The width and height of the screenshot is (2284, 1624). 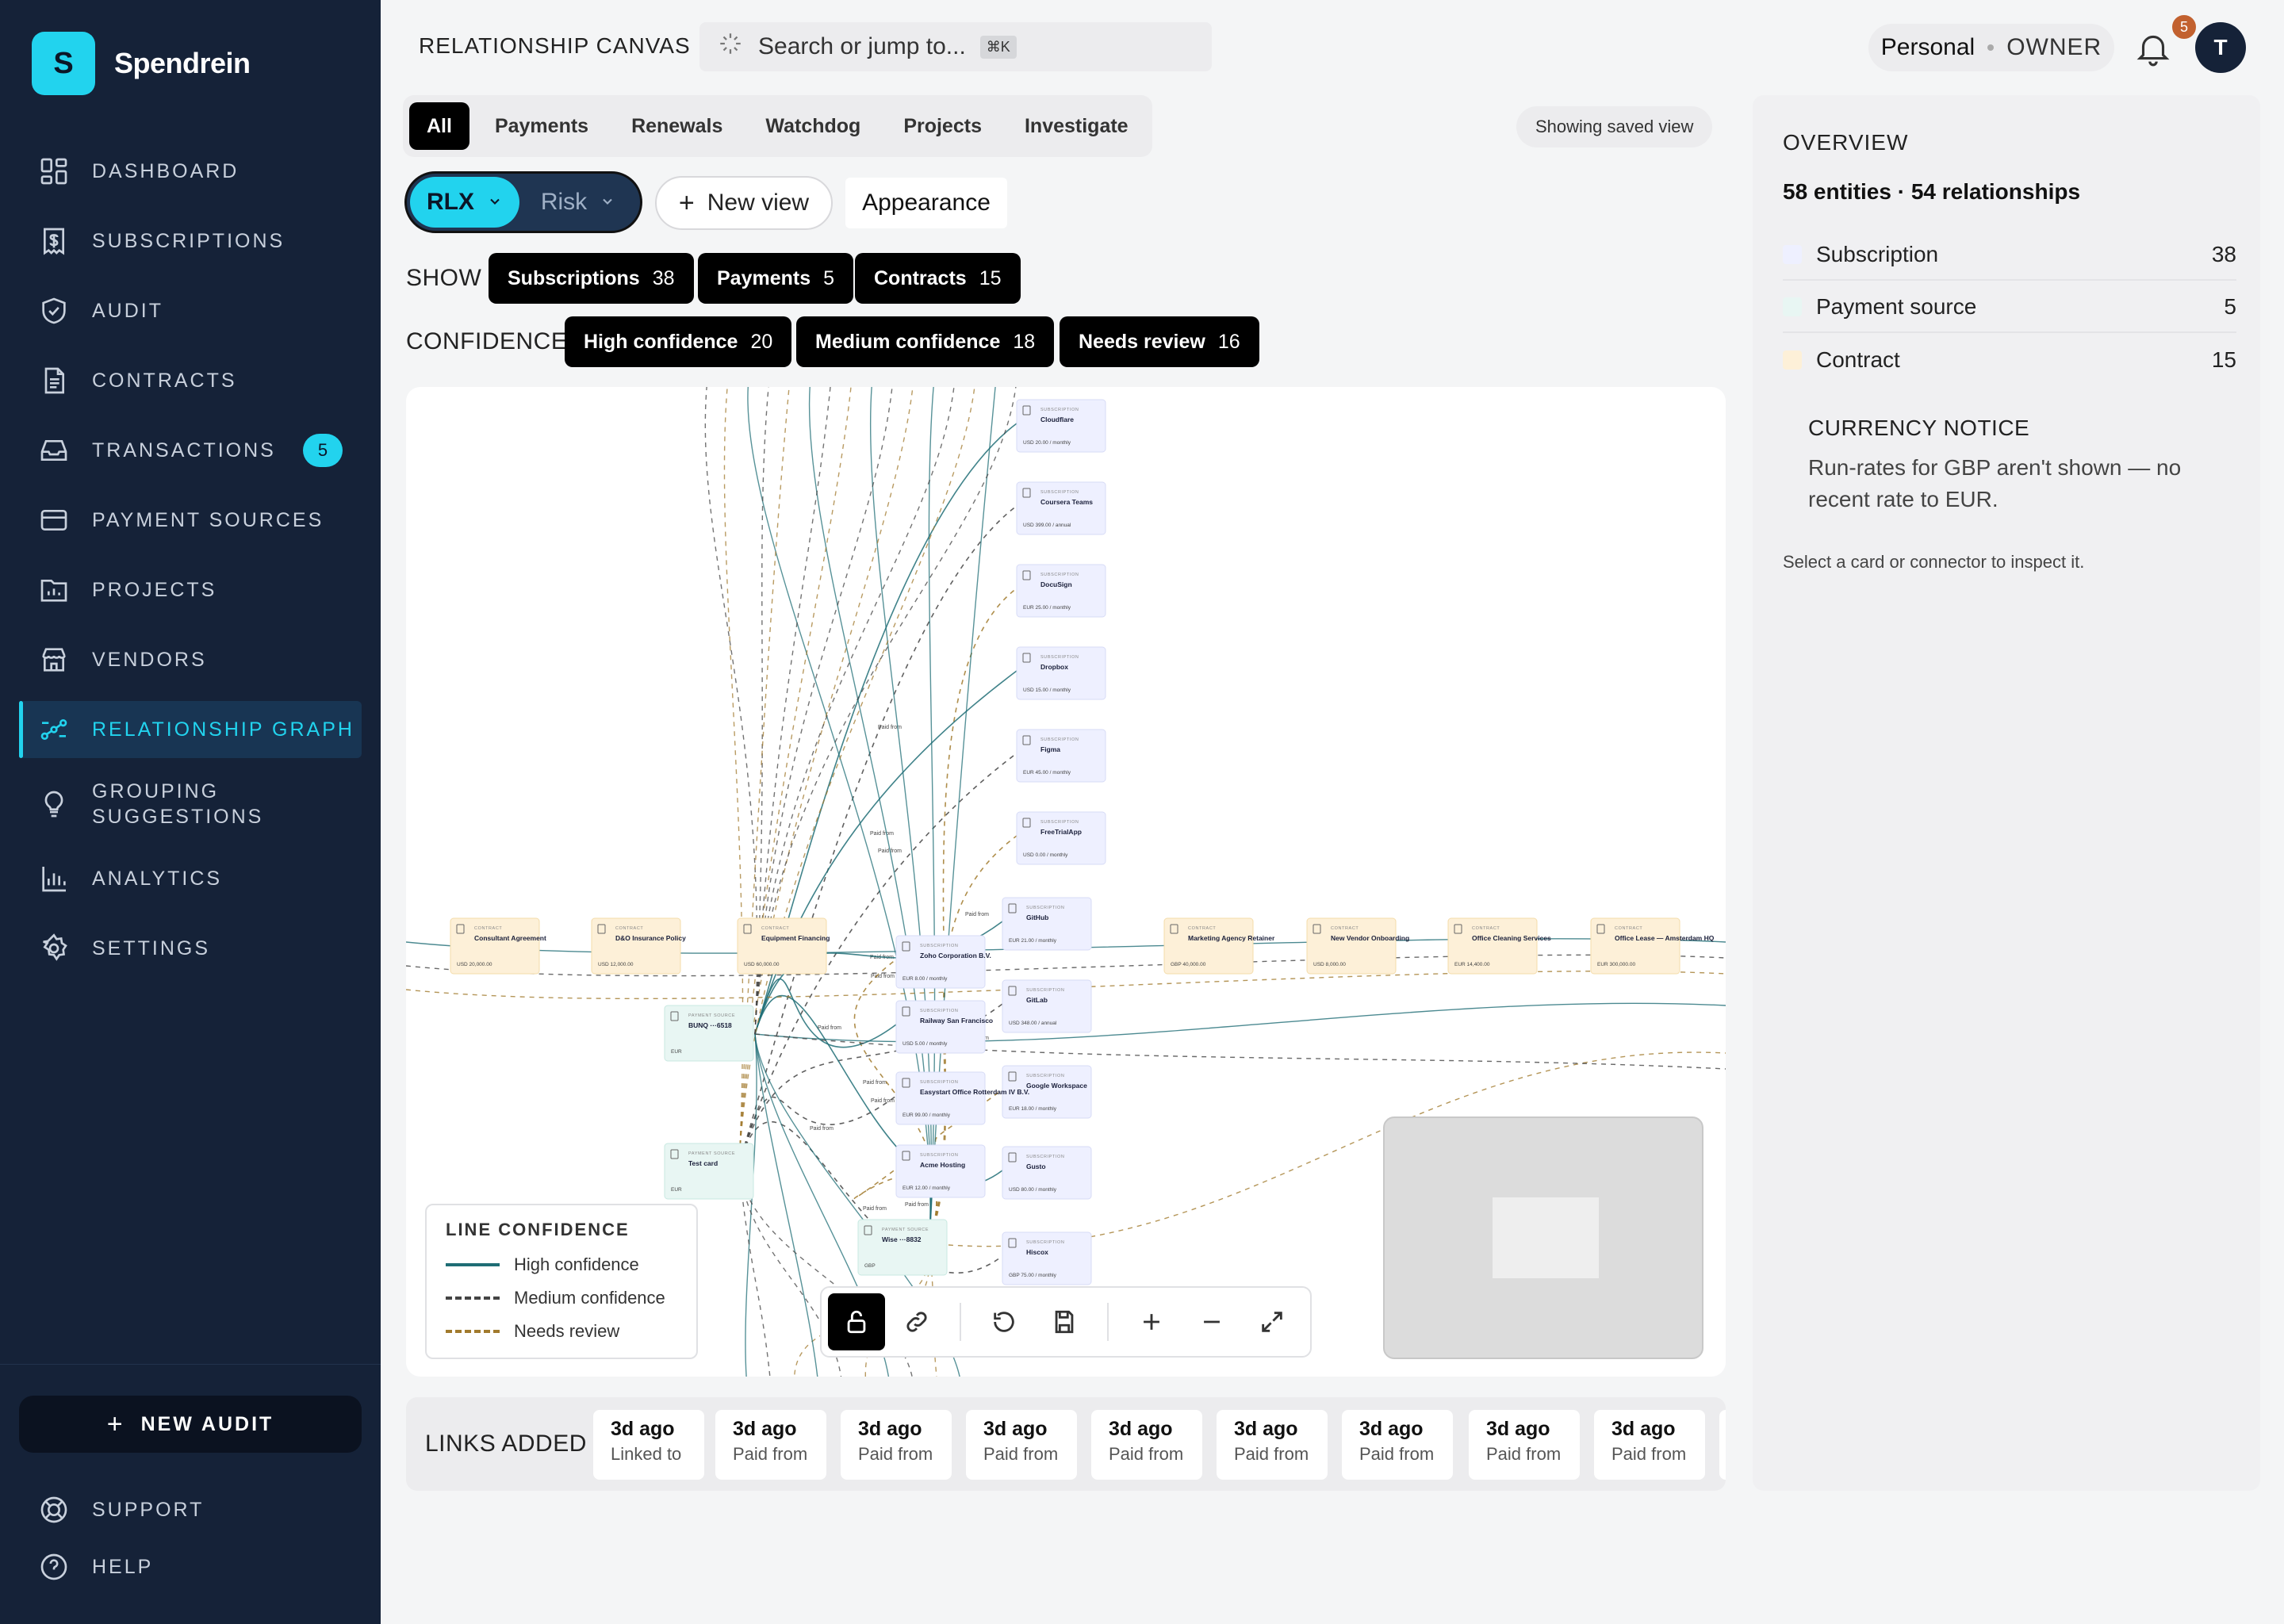 I want to click on subscription-card: SUBSCRIPTION Dropbox USD 15.00 / monthly, so click(x=1061, y=673).